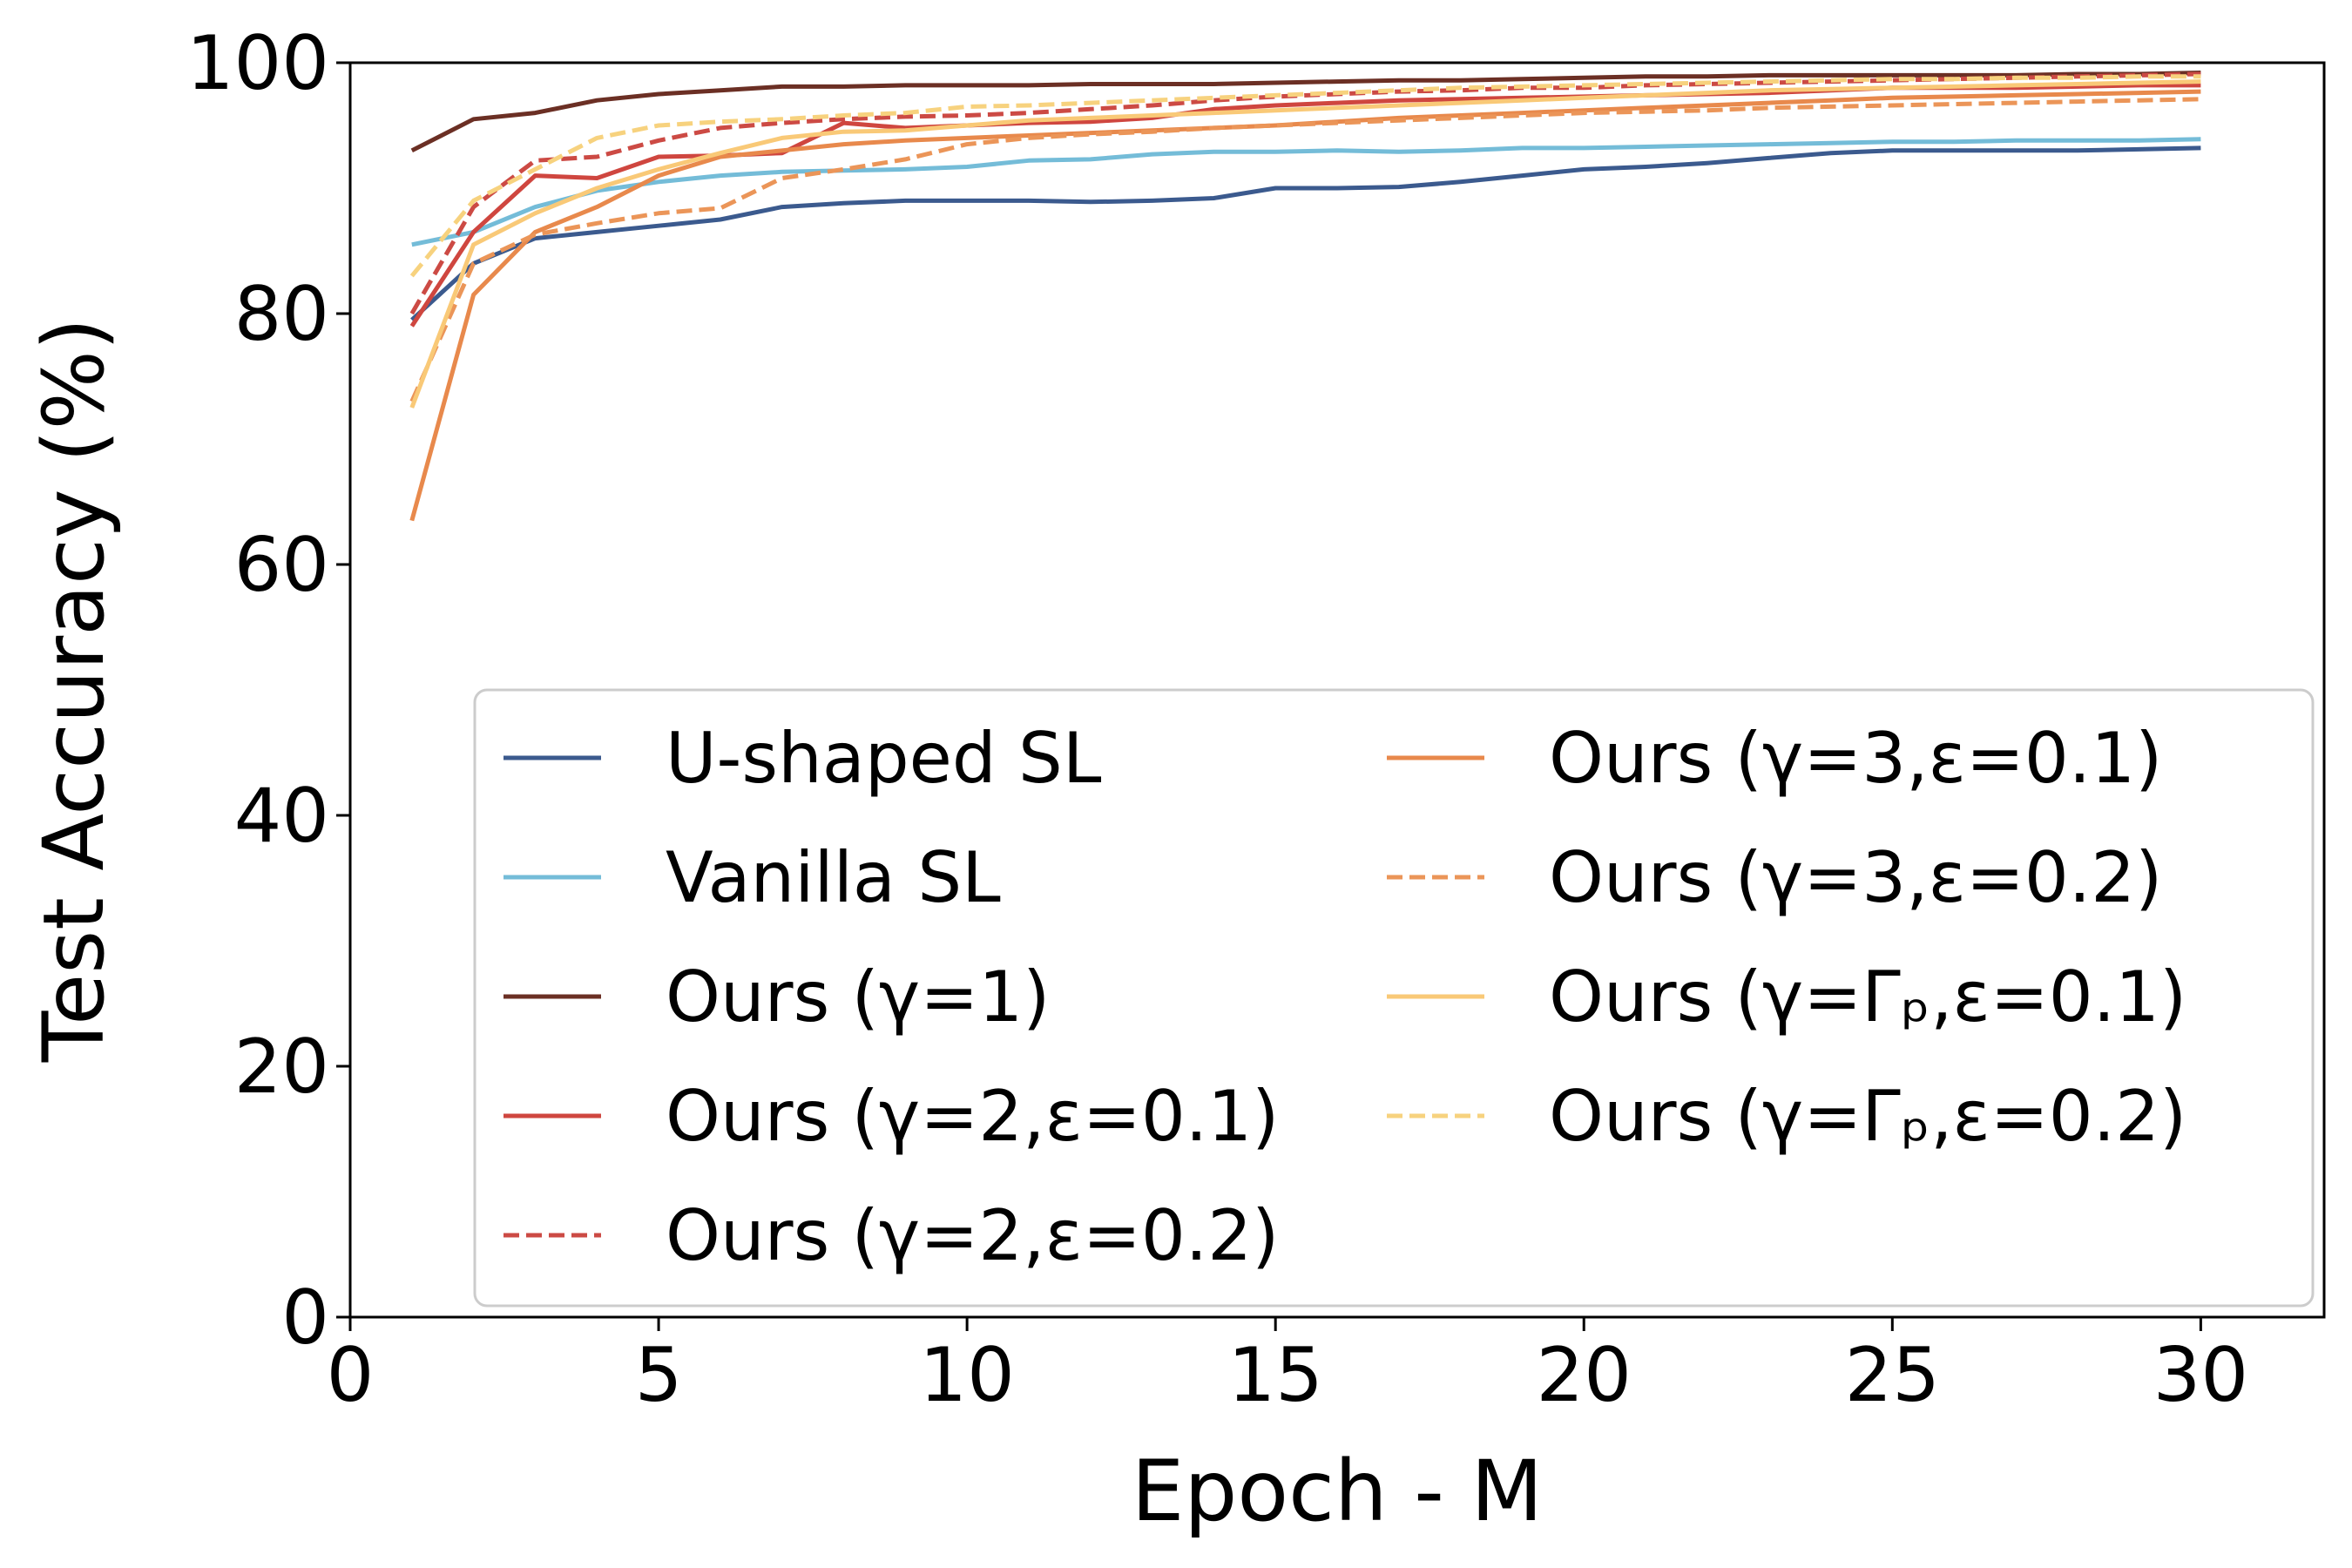  What do you see at coordinates (281, 565) in the screenshot?
I see `y-tick-label: 60` at bounding box center [281, 565].